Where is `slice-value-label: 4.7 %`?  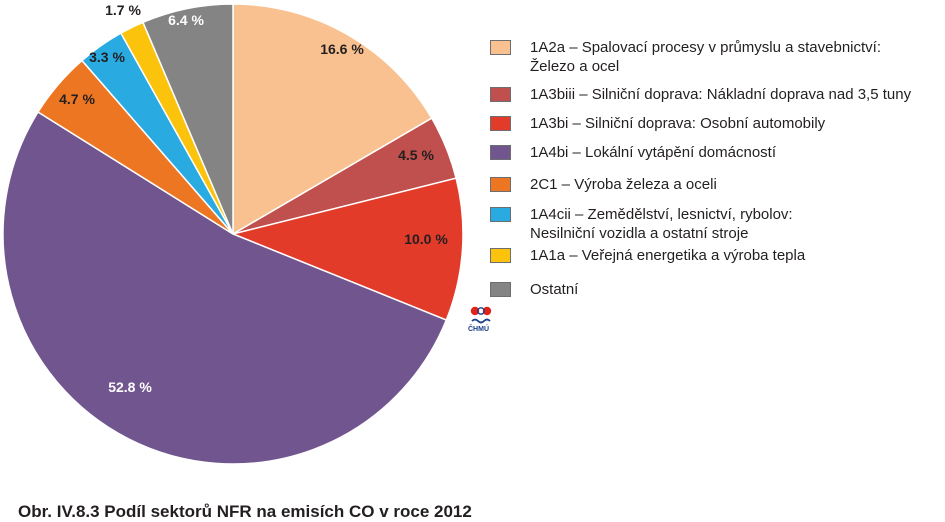 slice-value-label: 4.7 % is located at coordinates (77, 99).